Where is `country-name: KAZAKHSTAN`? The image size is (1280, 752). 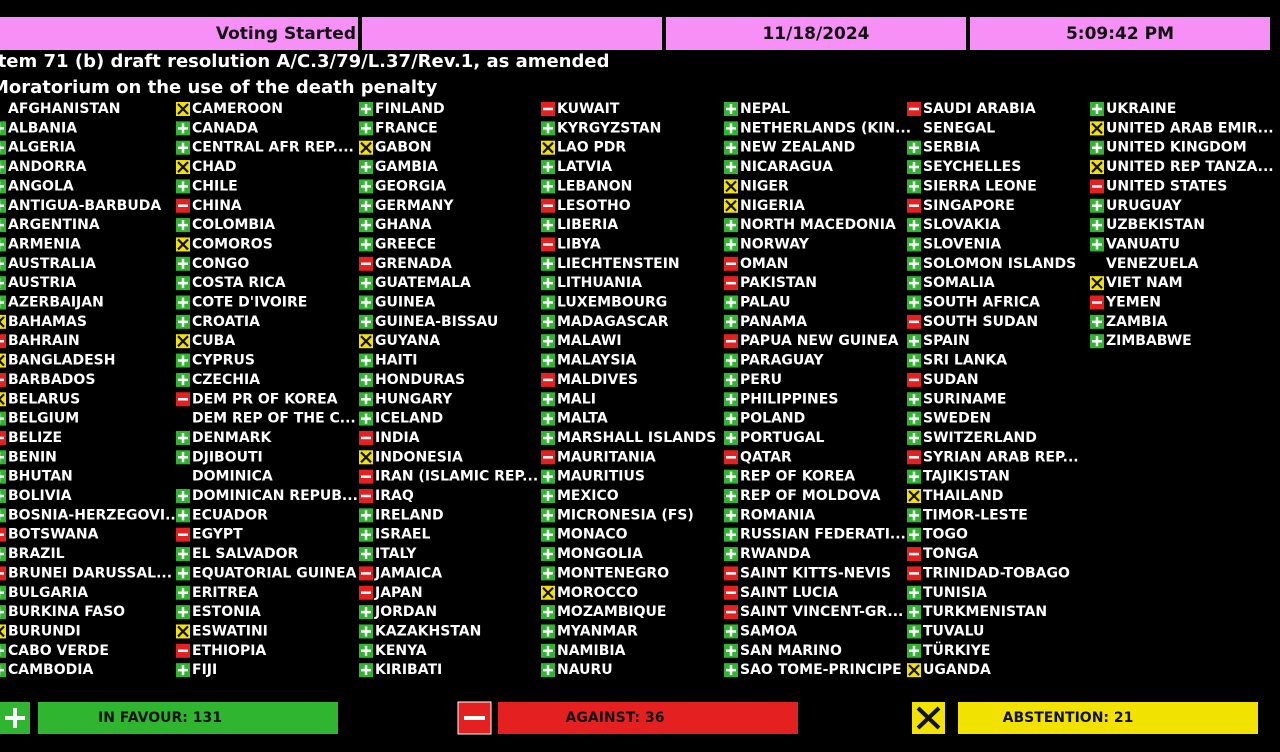
country-name: KAZAKHSTAN is located at coordinates (428, 631).